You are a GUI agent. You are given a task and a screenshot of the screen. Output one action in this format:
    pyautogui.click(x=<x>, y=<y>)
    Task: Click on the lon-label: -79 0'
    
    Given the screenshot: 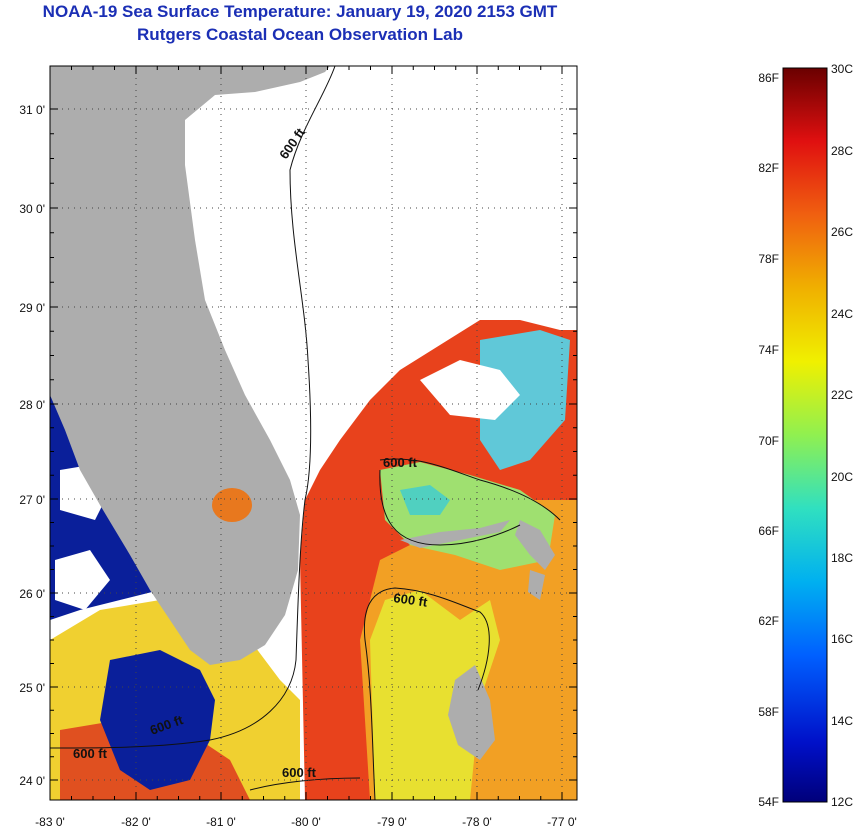 What is the action you would take?
    pyautogui.click(x=392, y=822)
    